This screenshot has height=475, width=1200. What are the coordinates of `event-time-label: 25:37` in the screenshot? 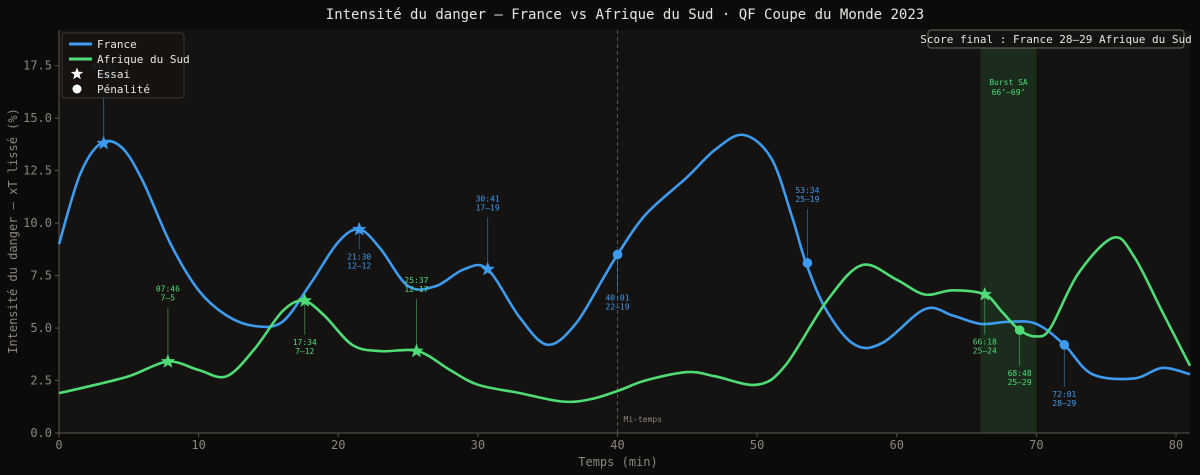 It's located at (416, 280).